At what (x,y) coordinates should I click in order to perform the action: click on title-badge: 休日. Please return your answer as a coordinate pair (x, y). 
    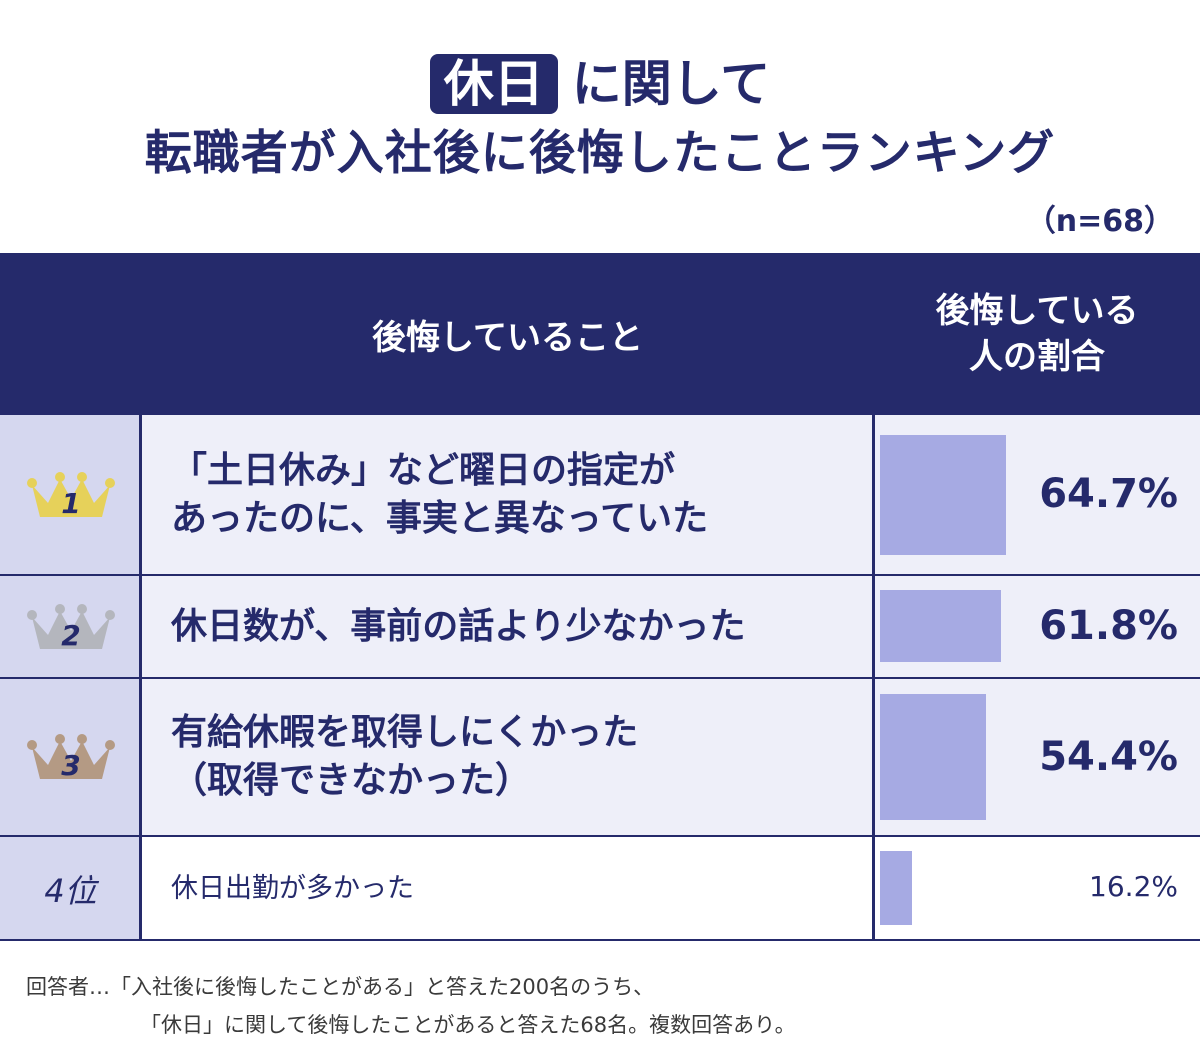
    Looking at the image, I should click on (493, 84).